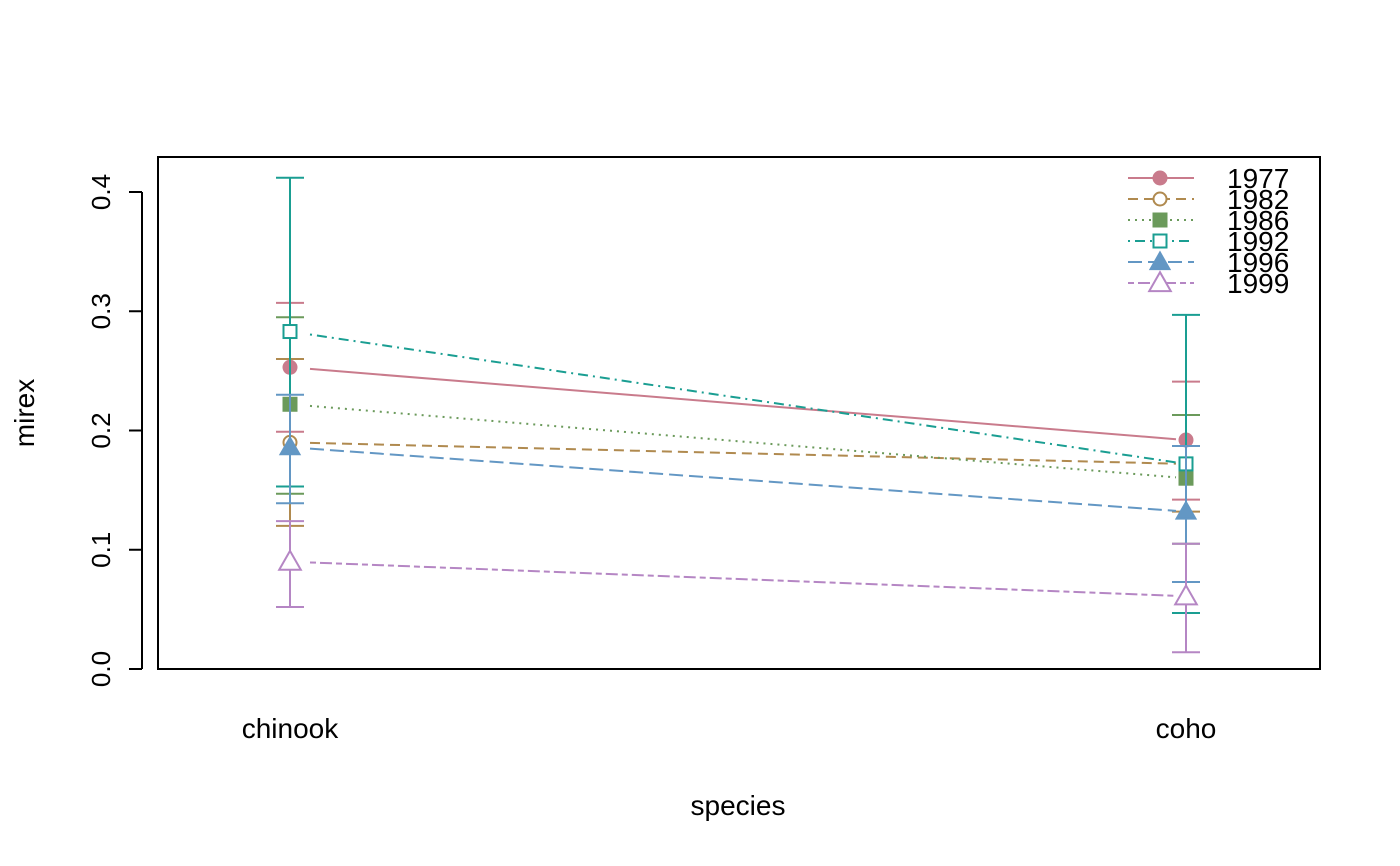 Image resolution: width=1400 pixels, height=866 pixels. I want to click on legend-entry-1996: 1996, so click(1208, 262).